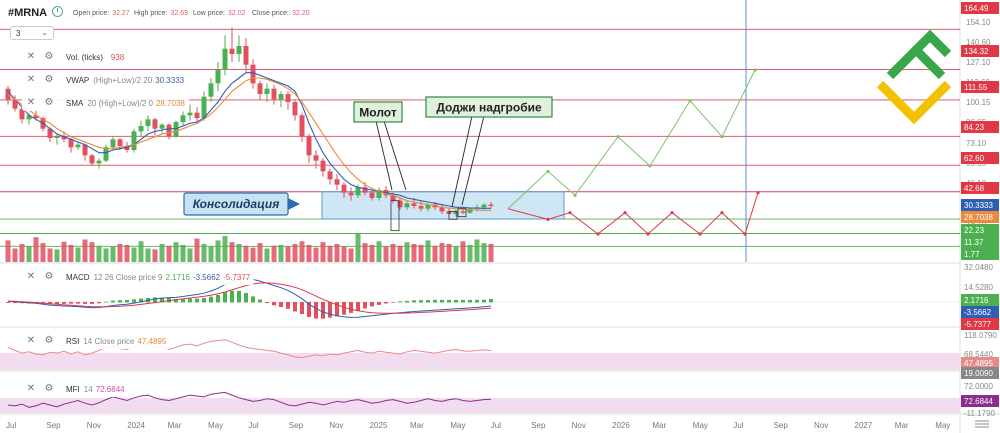 The width and height of the screenshot is (1000, 433). Describe the element at coordinates (978, 373) in the screenshot. I see `rsi-value-label: 19.0090` at that location.